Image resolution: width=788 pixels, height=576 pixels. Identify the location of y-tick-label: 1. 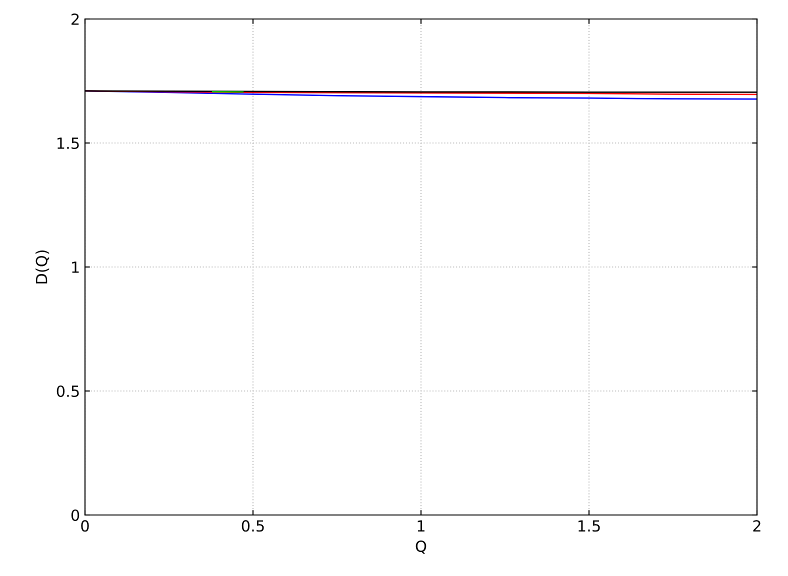
(75, 267).